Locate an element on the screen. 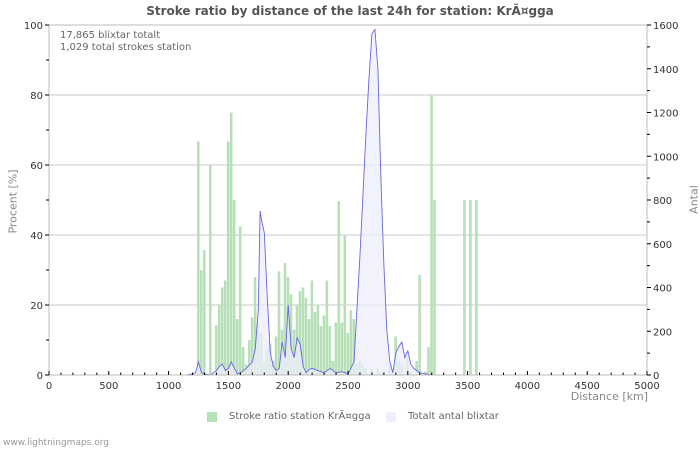 The height and width of the screenshot is (450, 700). legend-swatch-green is located at coordinates (212, 416).